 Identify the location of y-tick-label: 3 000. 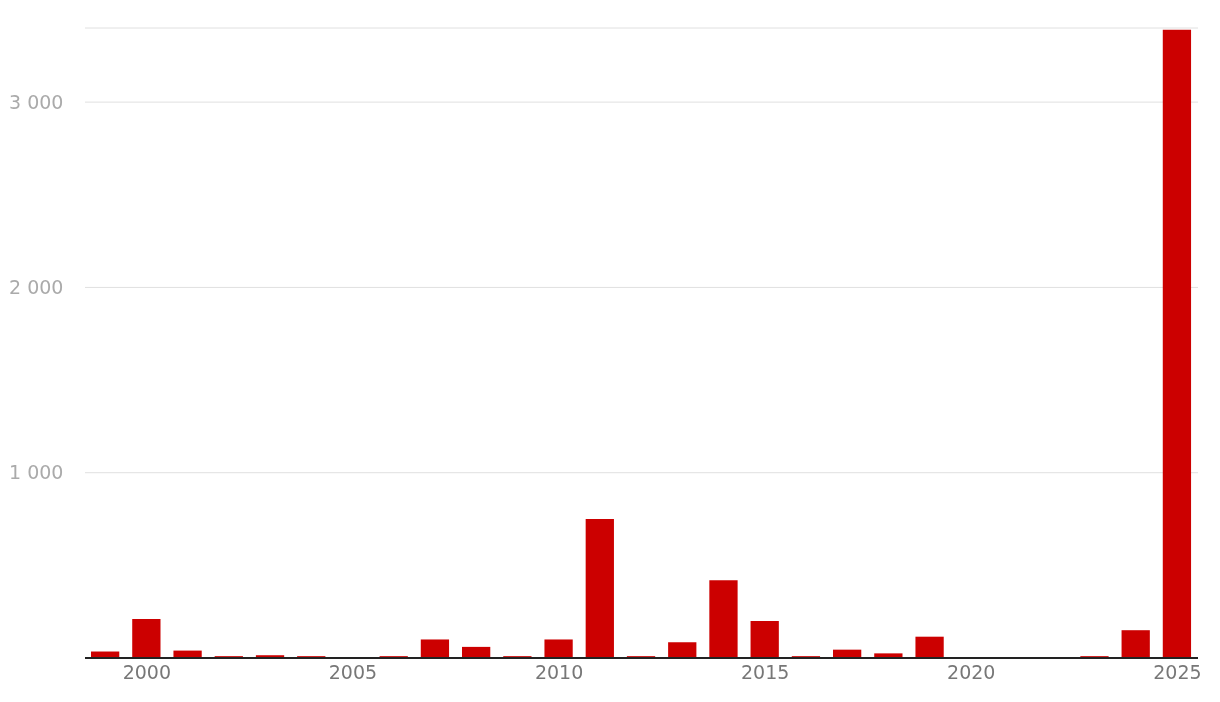
(36, 101).